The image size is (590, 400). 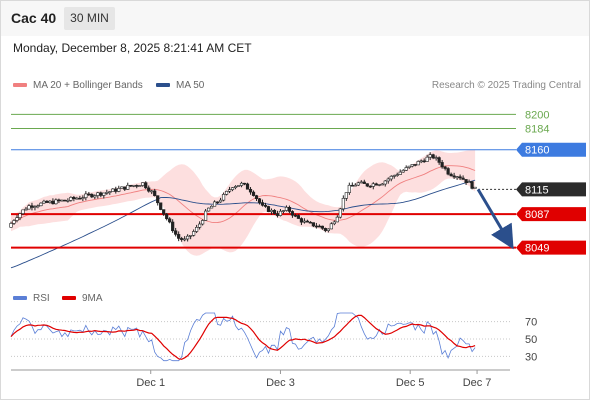 I want to click on legend-bollinger: MA 20 + Bollinger Bands, so click(x=78, y=85).